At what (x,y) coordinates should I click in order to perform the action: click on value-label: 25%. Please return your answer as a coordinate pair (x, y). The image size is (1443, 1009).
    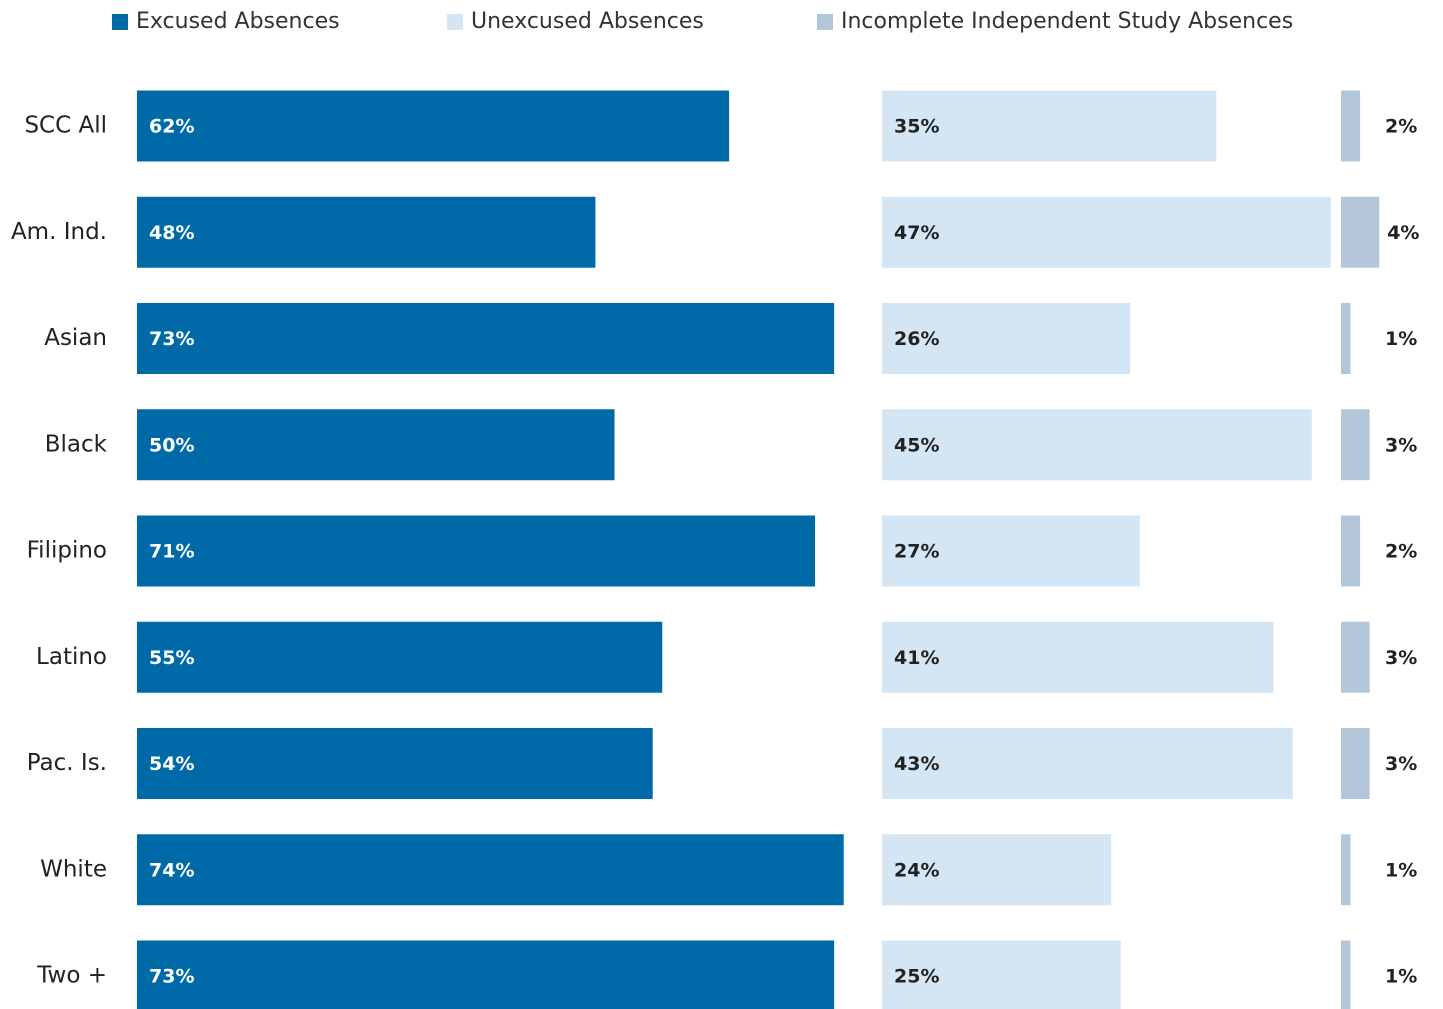
    Looking at the image, I should click on (916, 977).